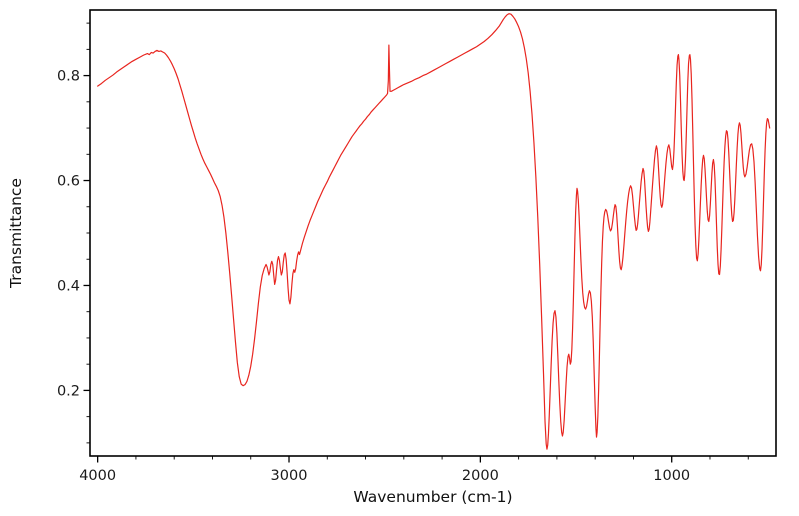 The width and height of the screenshot is (799, 516). Describe the element at coordinates (480, 476) in the screenshot. I see `x-tick-label: 2000` at that location.